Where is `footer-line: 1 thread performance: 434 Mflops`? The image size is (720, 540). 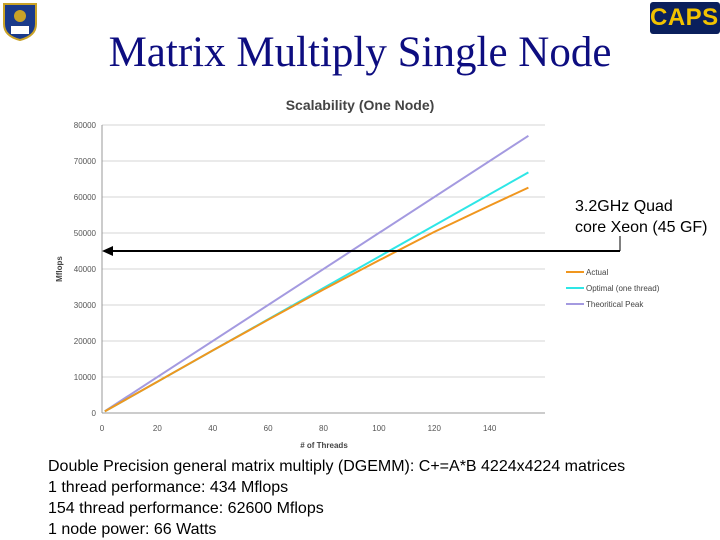 footer-line: 1 thread performance: 434 Mflops is located at coordinates (168, 487).